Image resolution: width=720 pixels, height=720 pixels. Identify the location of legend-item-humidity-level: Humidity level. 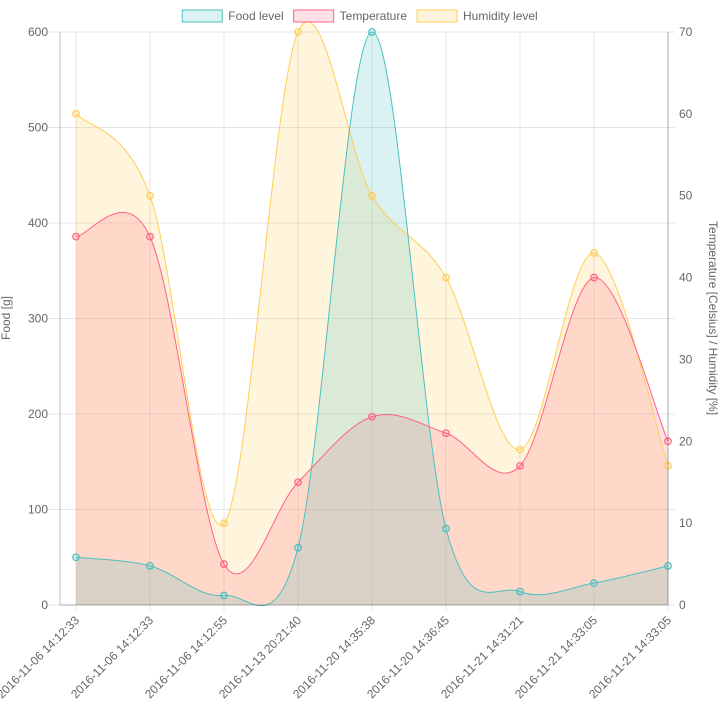
(477, 16).